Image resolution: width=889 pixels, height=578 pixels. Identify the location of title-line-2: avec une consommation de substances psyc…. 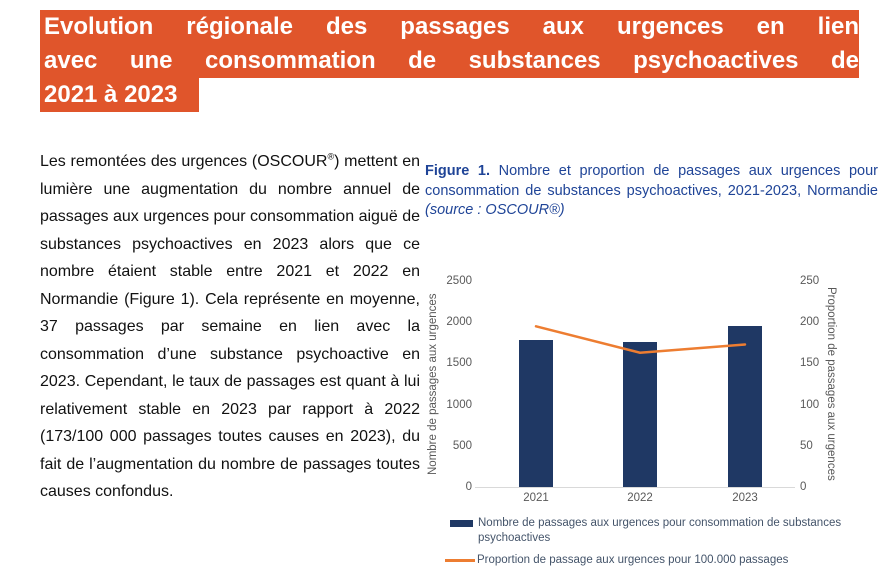
(449, 61).